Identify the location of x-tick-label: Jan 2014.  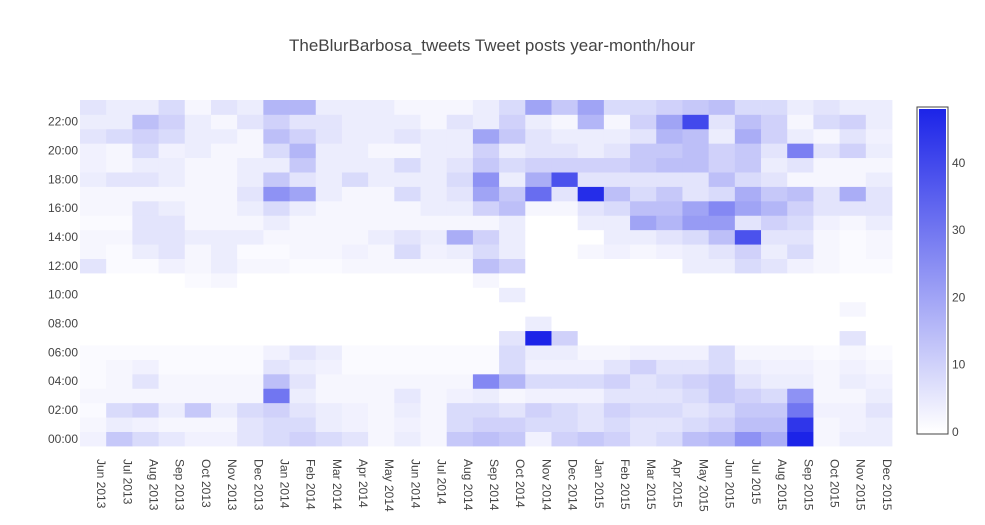
(284, 484).